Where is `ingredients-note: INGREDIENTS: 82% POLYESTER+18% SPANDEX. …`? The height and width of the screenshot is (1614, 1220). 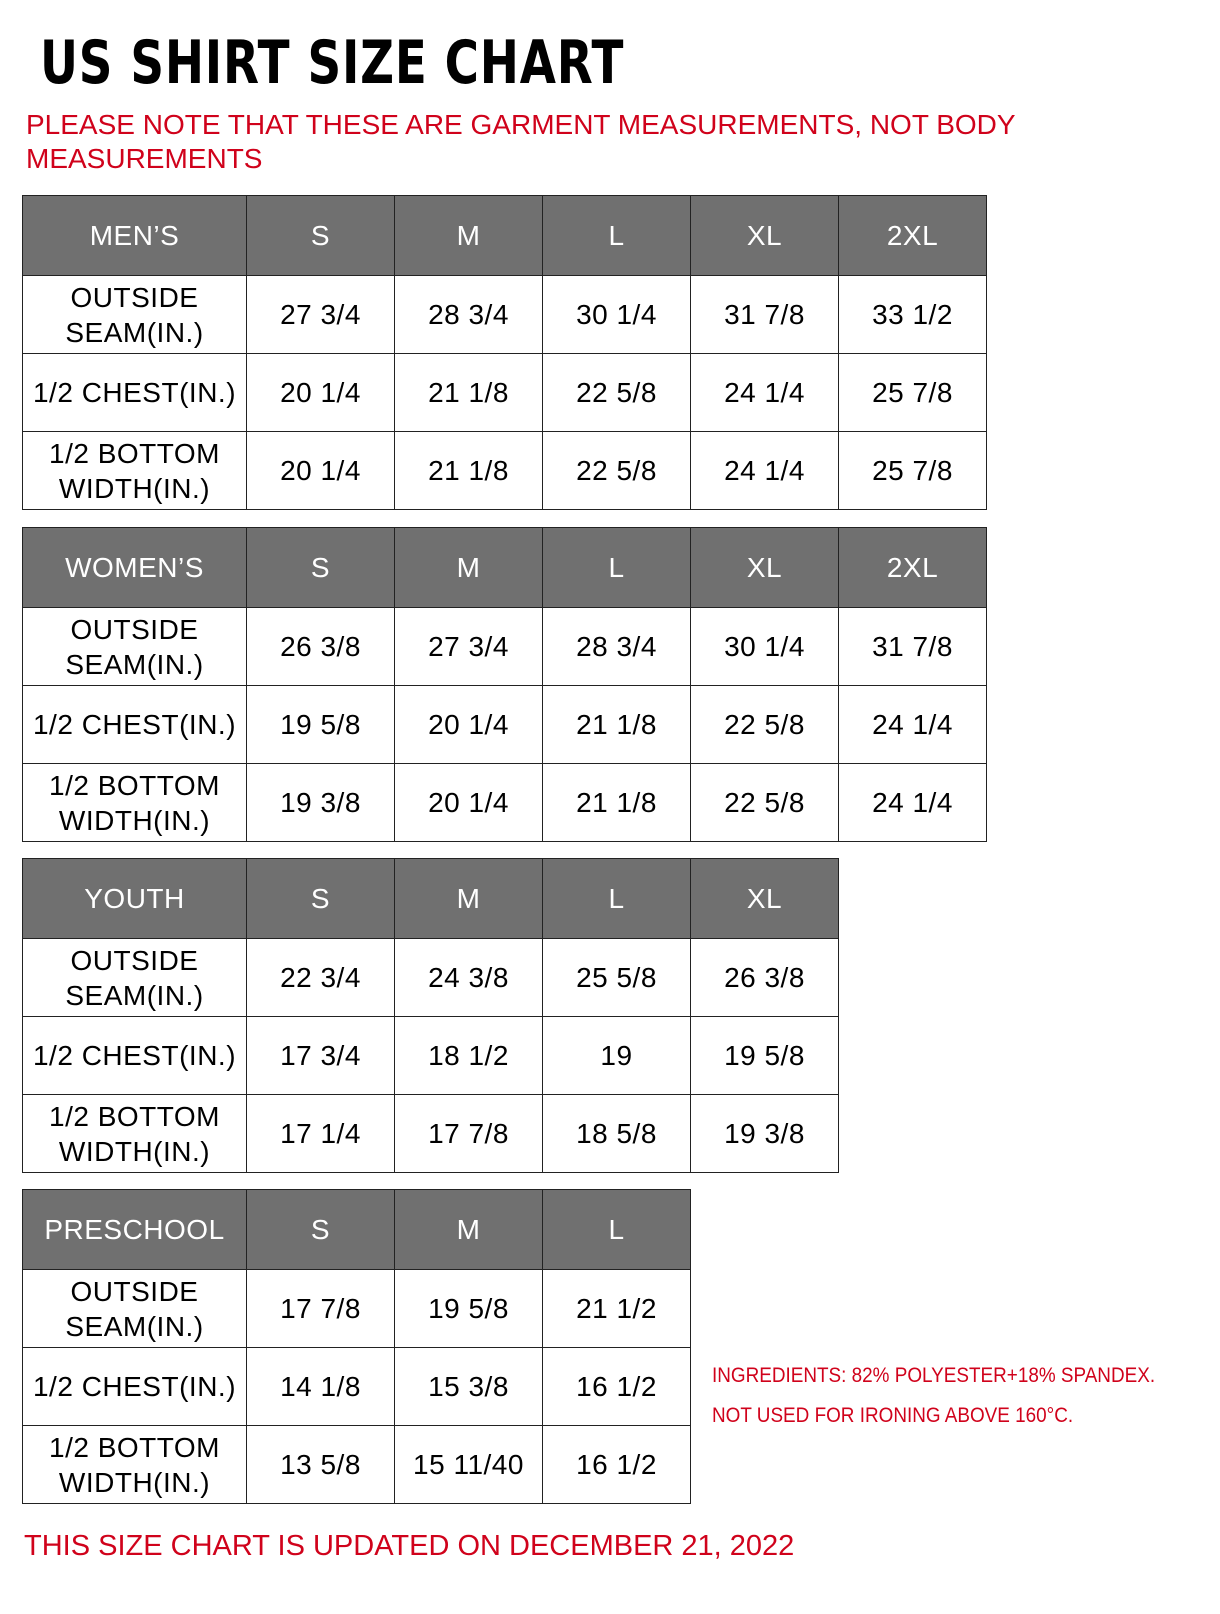
ingredients-note: INGREDIENTS: 82% POLYESTER+18% SPANDEX. … is located at coordinates (933, 1396).